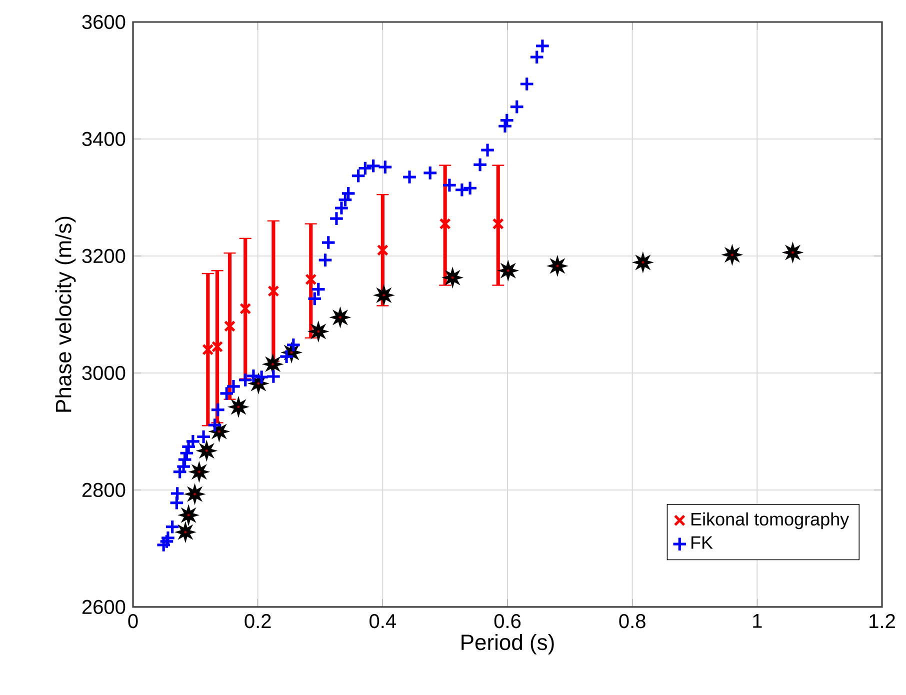 The image size is (906, 695). What do you see at coordinates (65, 314) in the screenshot?
I see `y-axis-title: Phase velocity (m/s)` at bounding box center [65, 314].